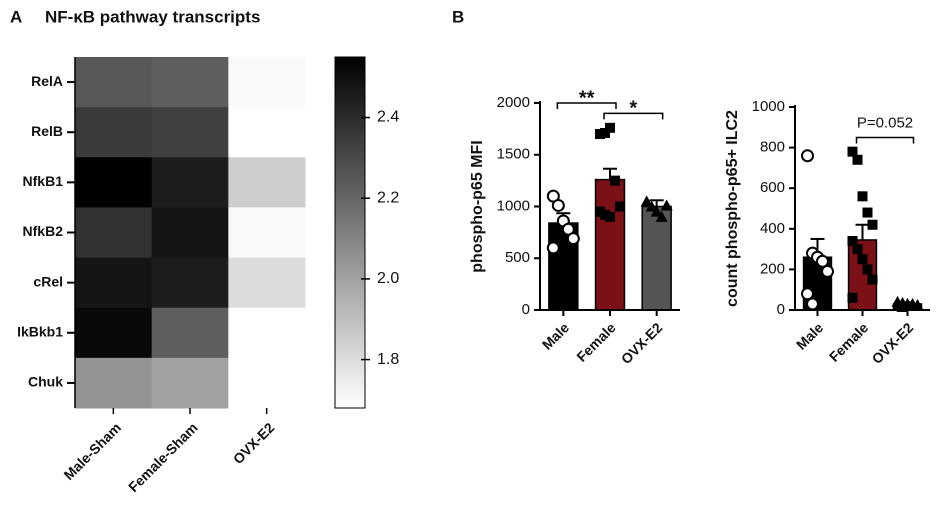 This screenshot has height=515, width=945. I want to click on y-tick-label: 200, so click(772, 268).